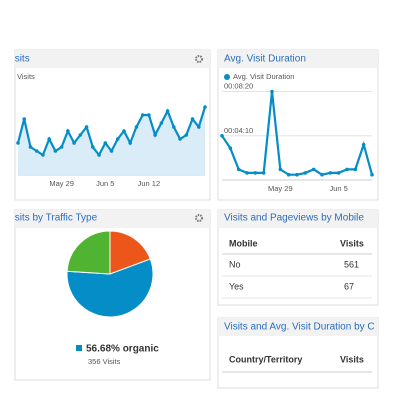 This screenshot has width=400, height=400. Describe the element at coordinates (349, 286) in the screenshot. I see `cell: 67` at that location.